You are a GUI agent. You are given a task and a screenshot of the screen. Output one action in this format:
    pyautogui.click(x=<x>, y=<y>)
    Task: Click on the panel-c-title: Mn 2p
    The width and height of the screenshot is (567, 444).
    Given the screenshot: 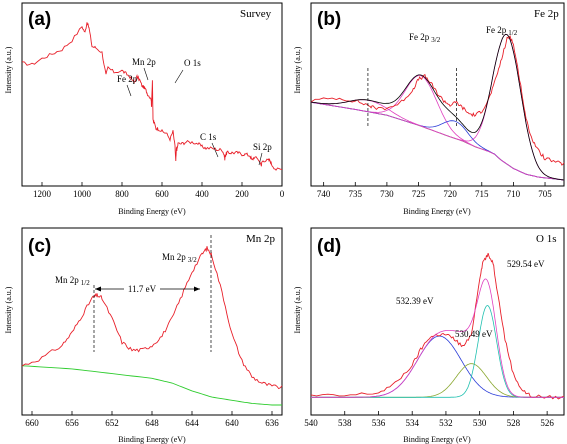 What is the action you would take?
    pyautogui.click(x=261, y=239)
    